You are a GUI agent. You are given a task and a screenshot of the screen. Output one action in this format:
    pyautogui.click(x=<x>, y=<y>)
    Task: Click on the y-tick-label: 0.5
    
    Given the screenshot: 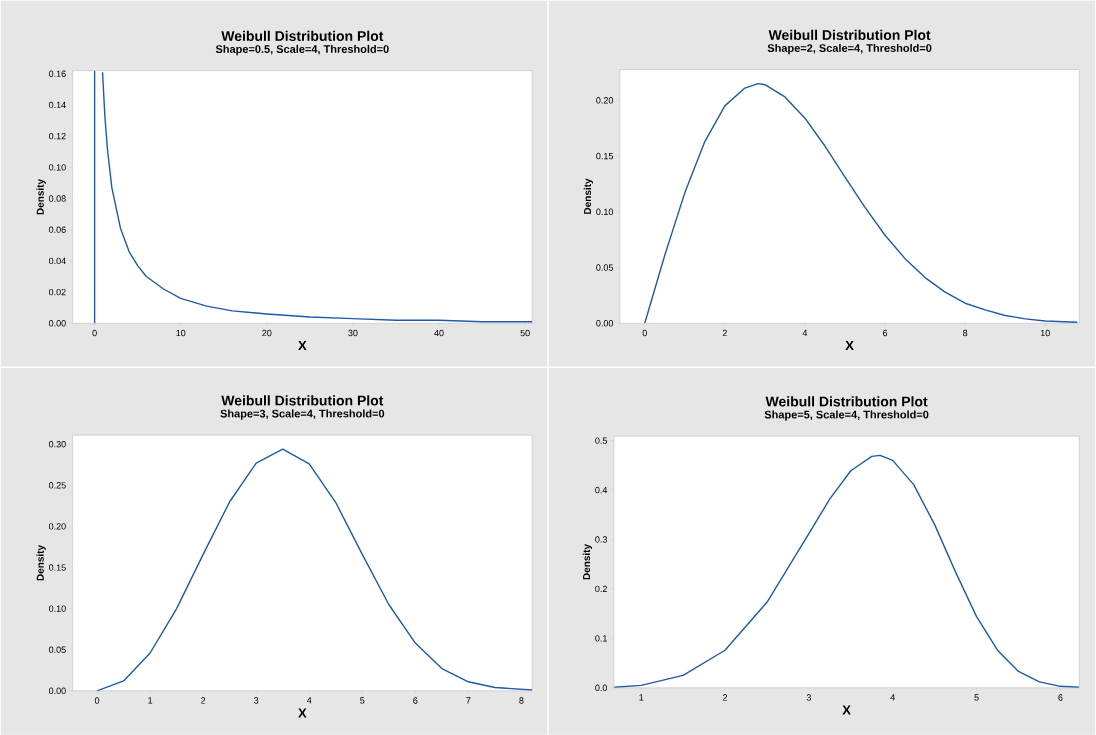 What is the action you would take?
    pyautogui.click(x=601, y=440)
    